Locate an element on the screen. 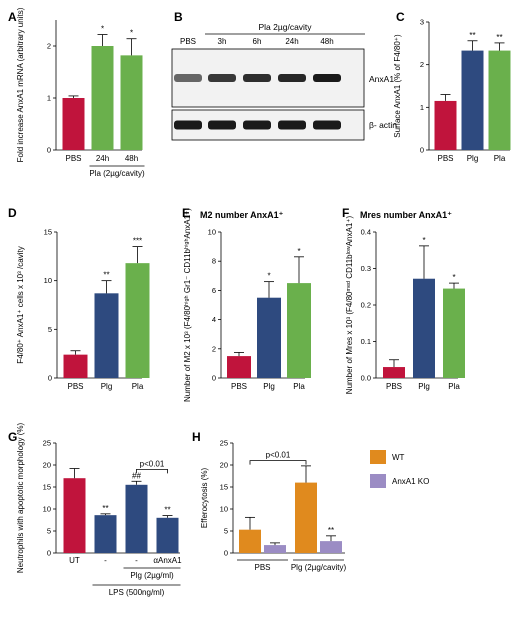 The width and height of the screenshot is (520, 617). group-label-g-1: LPS (500ng/ml) is located at coordinates (137, 592).